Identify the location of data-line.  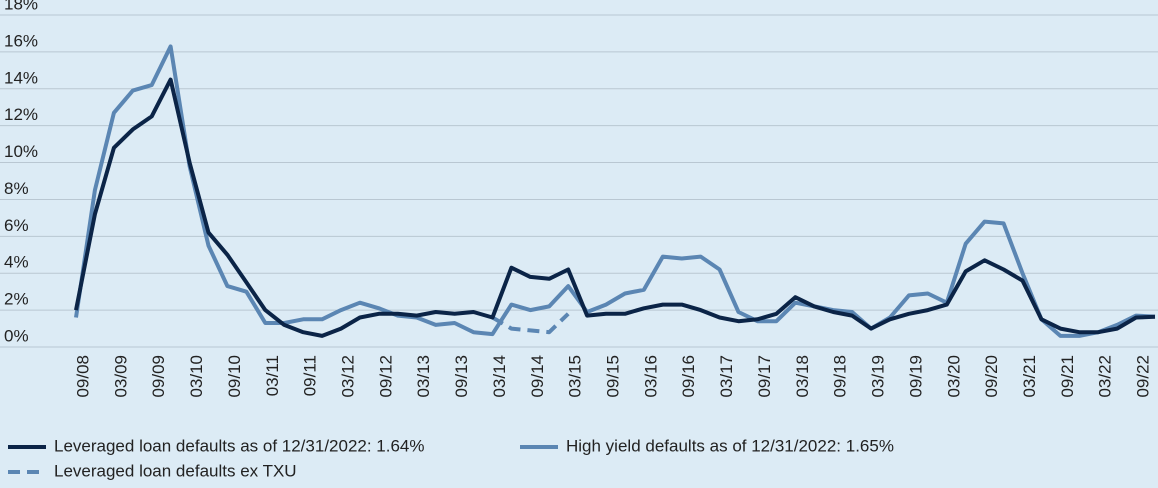
(530, 323).